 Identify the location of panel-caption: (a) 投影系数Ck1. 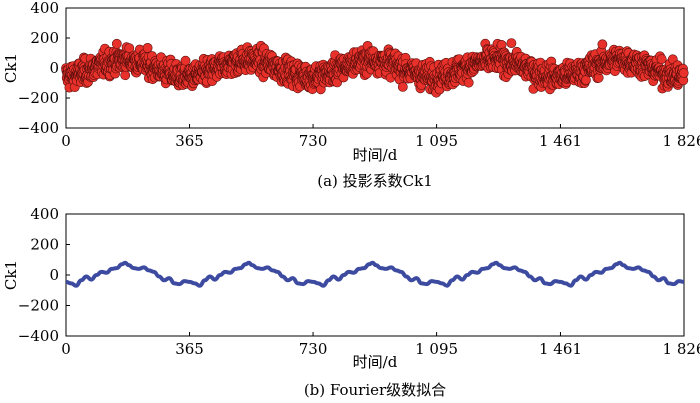
(375, 181).